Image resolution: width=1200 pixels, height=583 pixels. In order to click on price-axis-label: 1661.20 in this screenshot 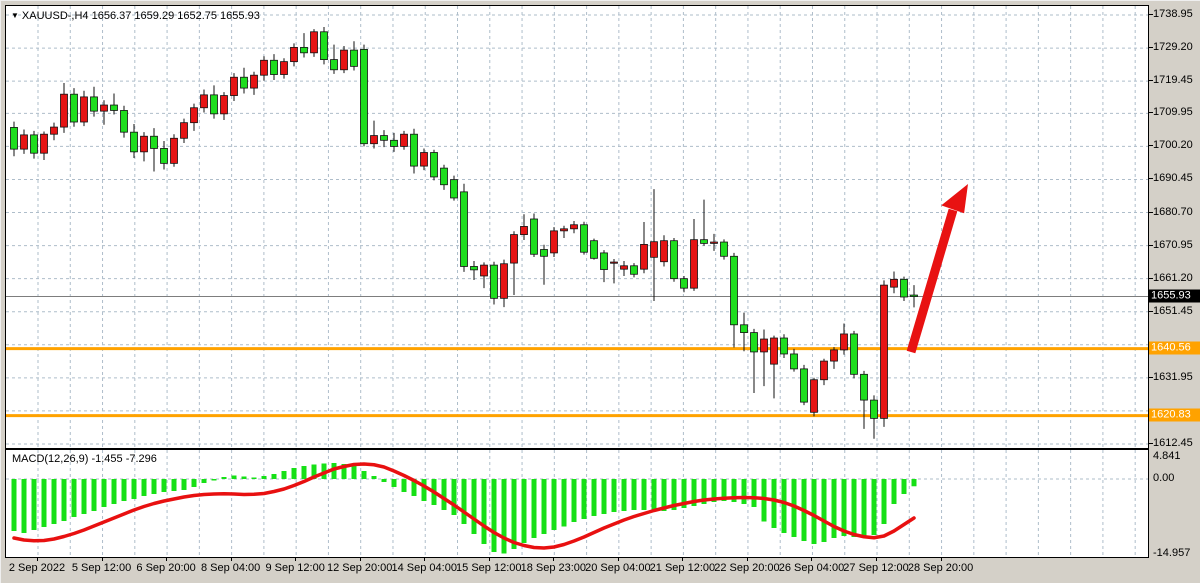, I will do `click(1173, 277)`.